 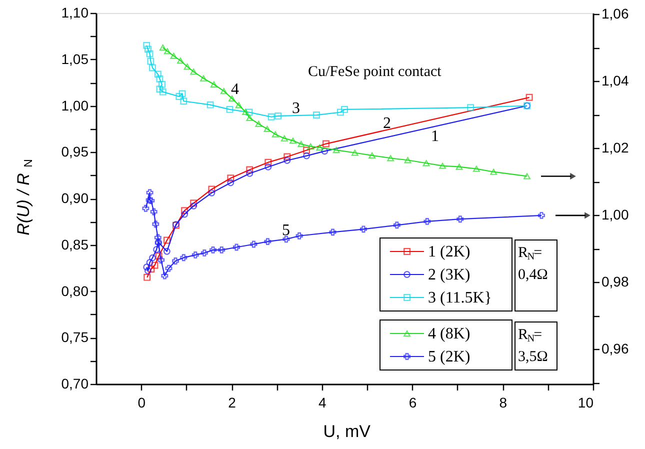 I want to click on x-tick-label: 6, so click(x=412, y=402).